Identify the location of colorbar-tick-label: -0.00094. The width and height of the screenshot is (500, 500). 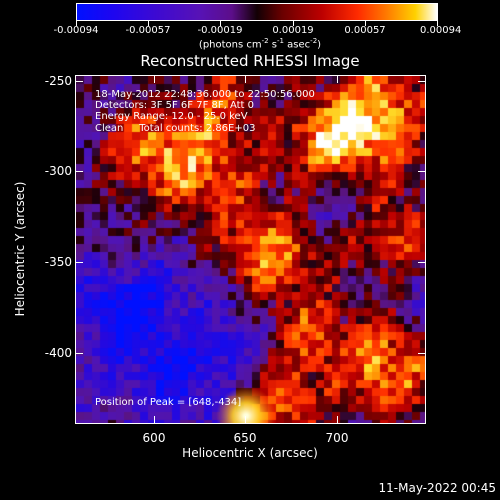
(76, 30).